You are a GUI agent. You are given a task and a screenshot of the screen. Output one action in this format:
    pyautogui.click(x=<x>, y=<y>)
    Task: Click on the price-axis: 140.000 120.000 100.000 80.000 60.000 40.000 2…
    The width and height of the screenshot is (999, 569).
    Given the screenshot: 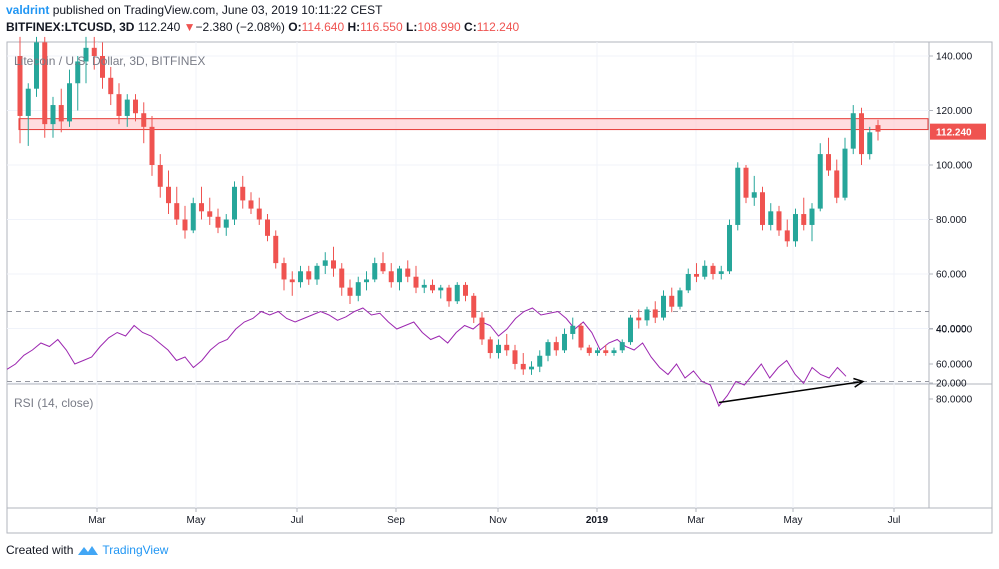 What is the action you would take?
    pyautogui.click(x=957, y=221)
    